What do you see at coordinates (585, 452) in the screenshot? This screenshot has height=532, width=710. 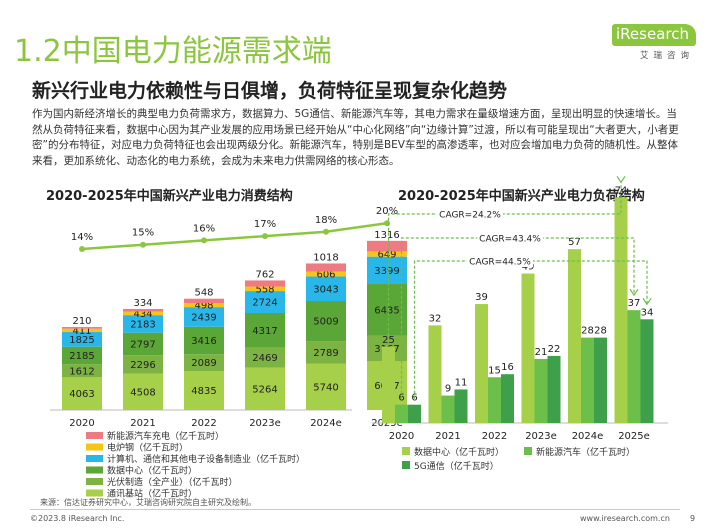 I see `chart2-legend-label: 新能源汽车（亿千瓦时）` at bounding box center [585, 452].